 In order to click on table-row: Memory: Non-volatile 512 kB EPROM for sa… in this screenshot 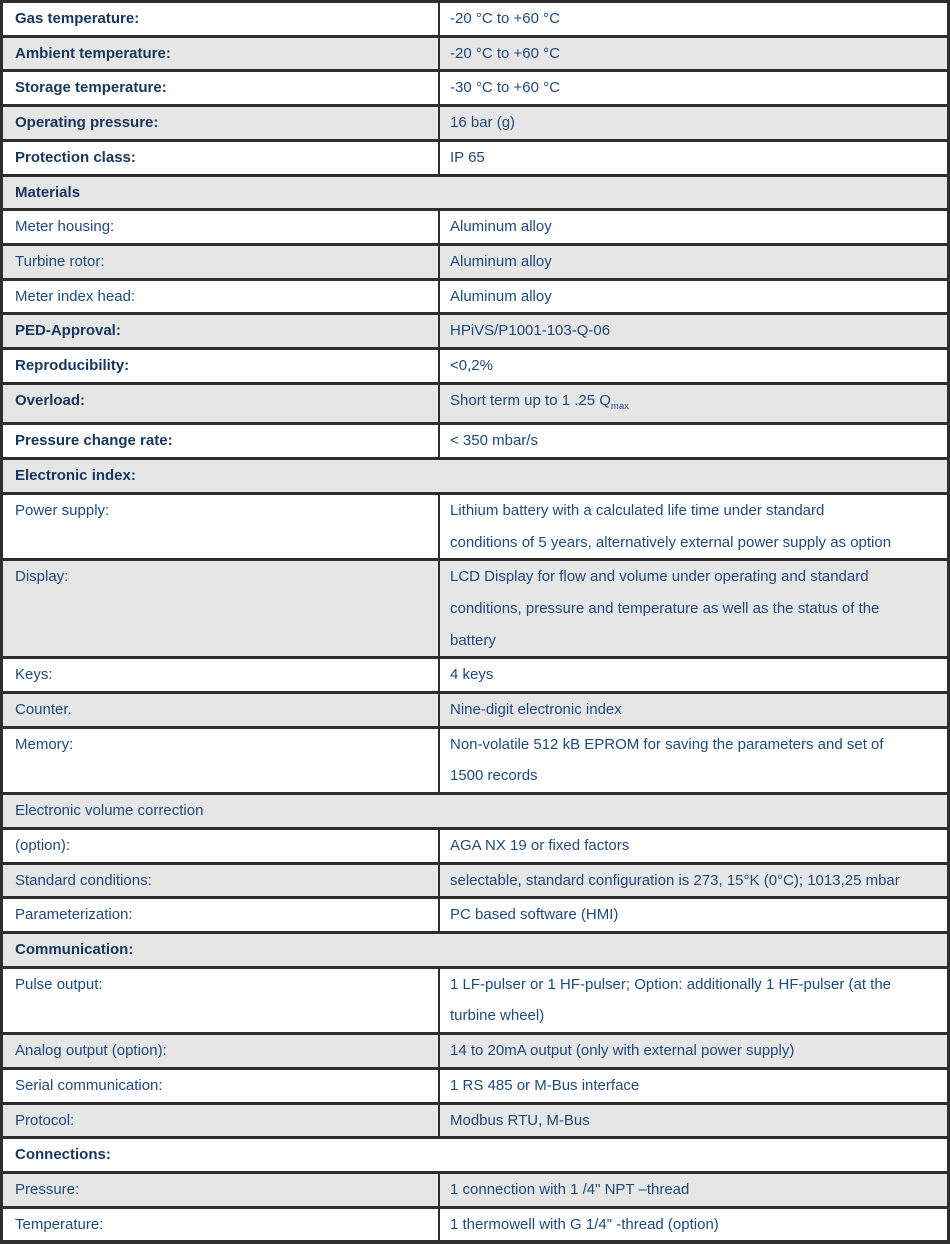, I will do `click(475, 762)`.